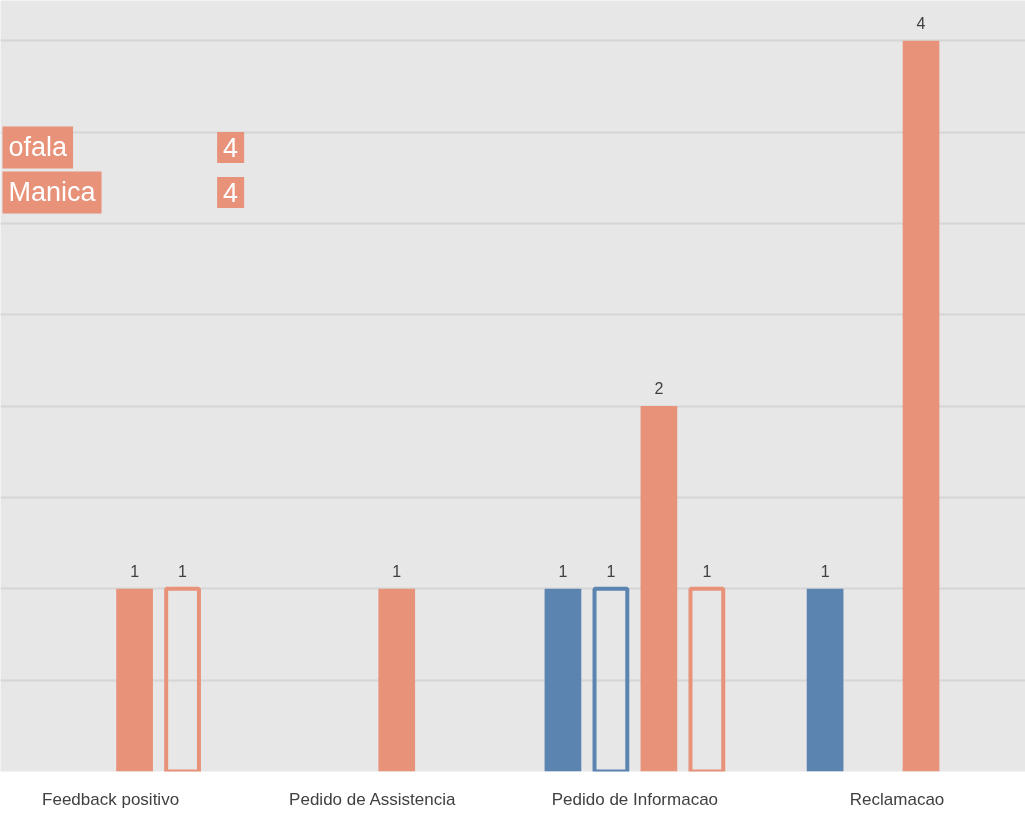 Image resolution: width=1025 pixels, height=819 pixels. Describe the element at coordinates (921, 23) in the screenshot. I see `data-label: 4` at that location.